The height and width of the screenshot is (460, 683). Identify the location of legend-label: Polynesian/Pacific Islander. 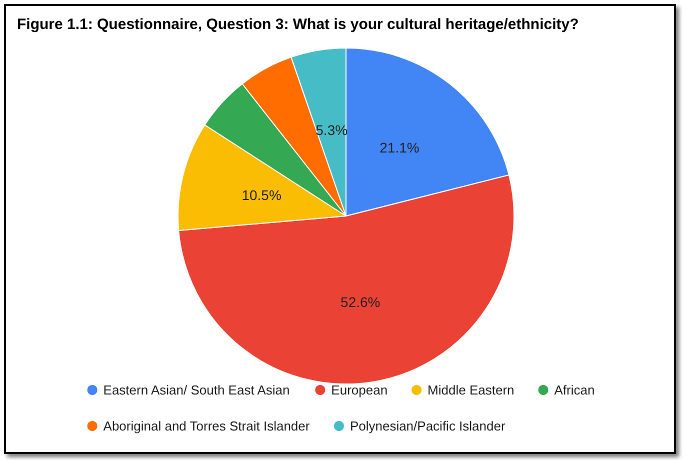
(428, 426).